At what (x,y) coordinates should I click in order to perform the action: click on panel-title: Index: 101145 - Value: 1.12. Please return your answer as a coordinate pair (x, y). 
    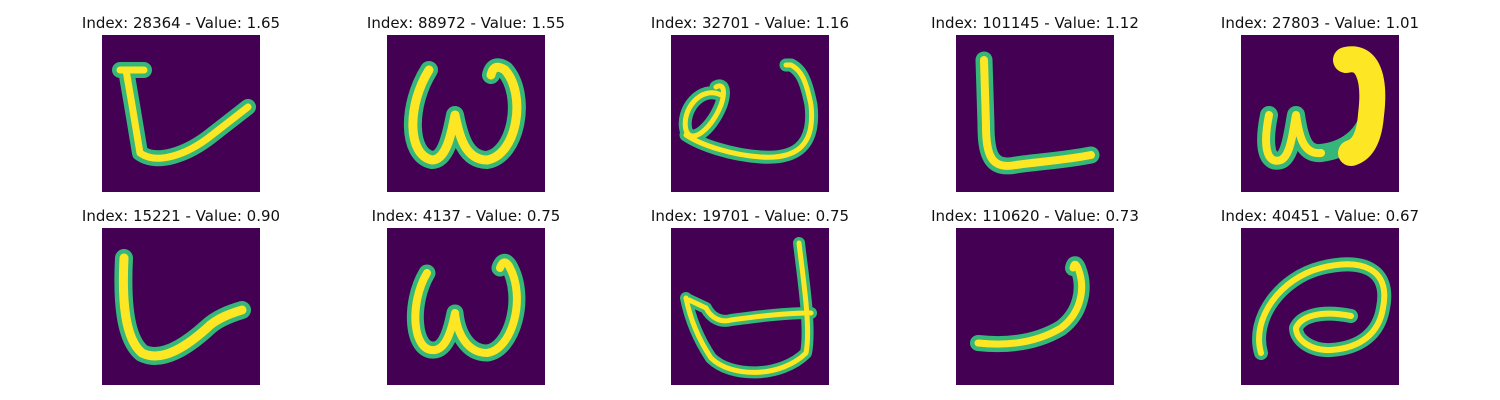
    Looking at the image, I should click on (1035, 23).